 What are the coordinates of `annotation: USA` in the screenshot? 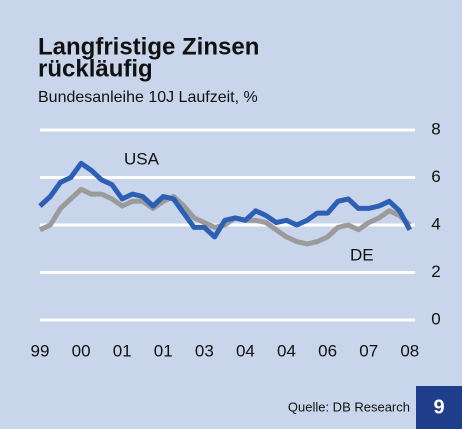 It's located at (142, 158).